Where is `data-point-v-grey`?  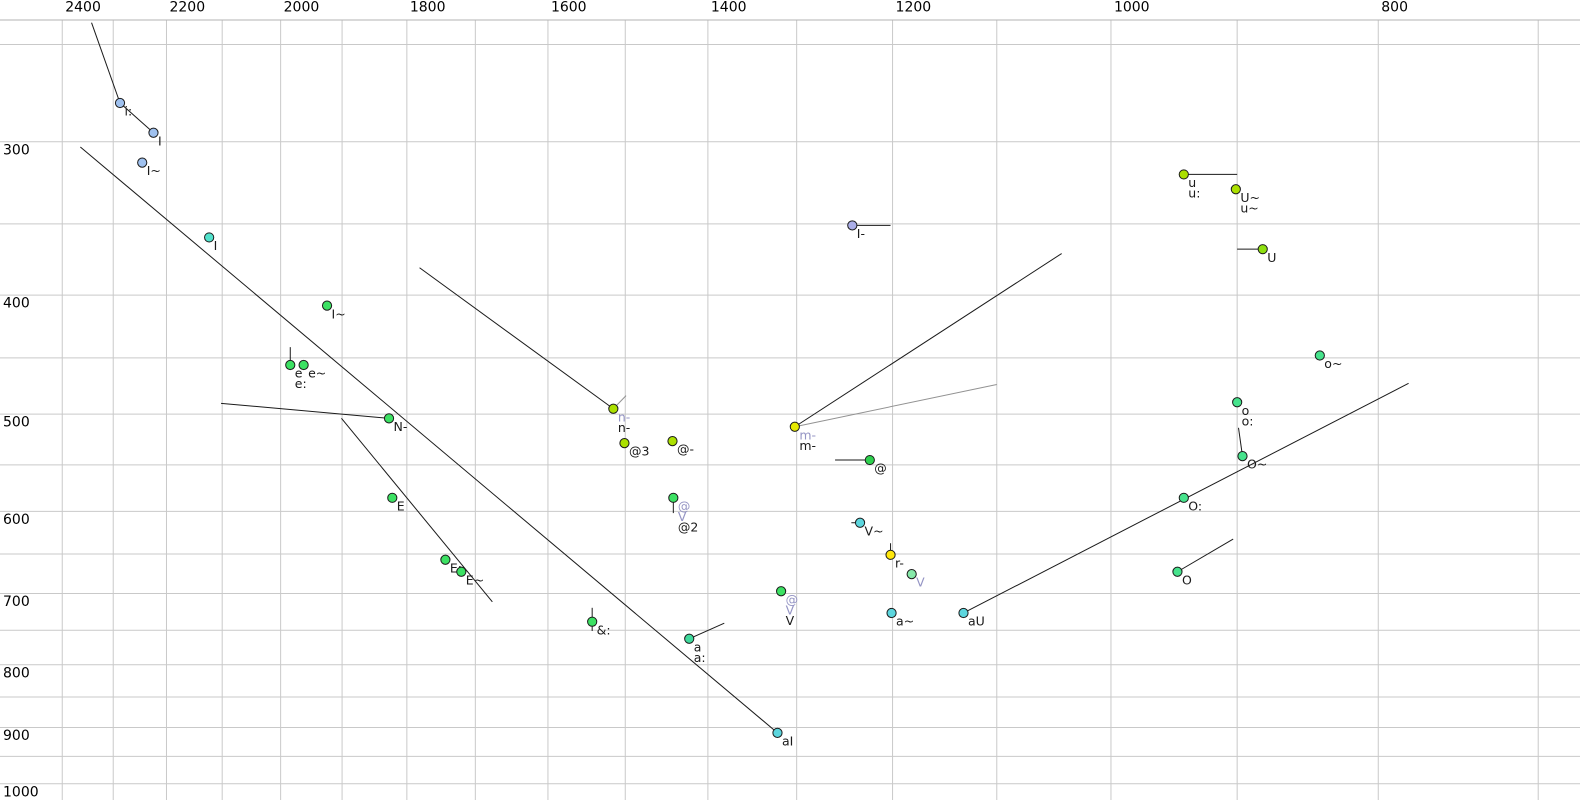
data-point-v-grey is located at coordinates (911, 574).